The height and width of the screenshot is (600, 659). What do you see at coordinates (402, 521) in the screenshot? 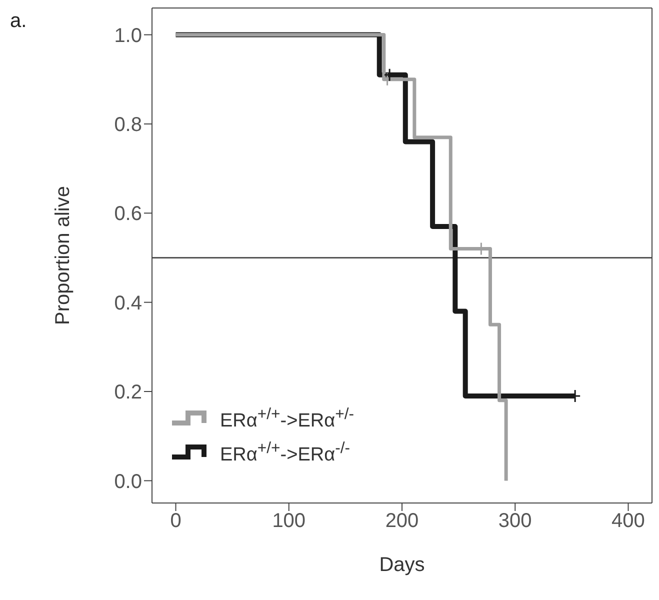
I see `x-tick-label: 200` at bounding box center [402, 521].